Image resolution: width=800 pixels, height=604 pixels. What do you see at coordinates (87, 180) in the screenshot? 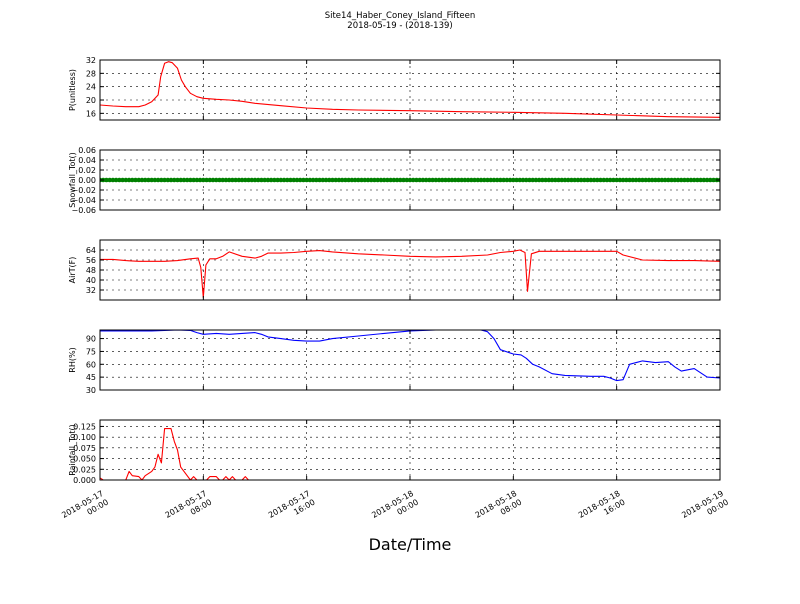
I see `y-tick-label: 0.00` at bounding box center [87, 180].